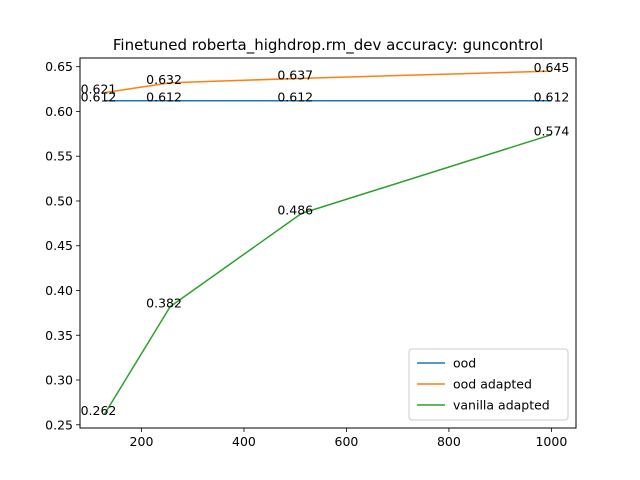 This screenshot has width=640, height=480. Describe the element at coordinates (551, 441) in the screenshot. I see `x-tick-label: 1000` at that location.